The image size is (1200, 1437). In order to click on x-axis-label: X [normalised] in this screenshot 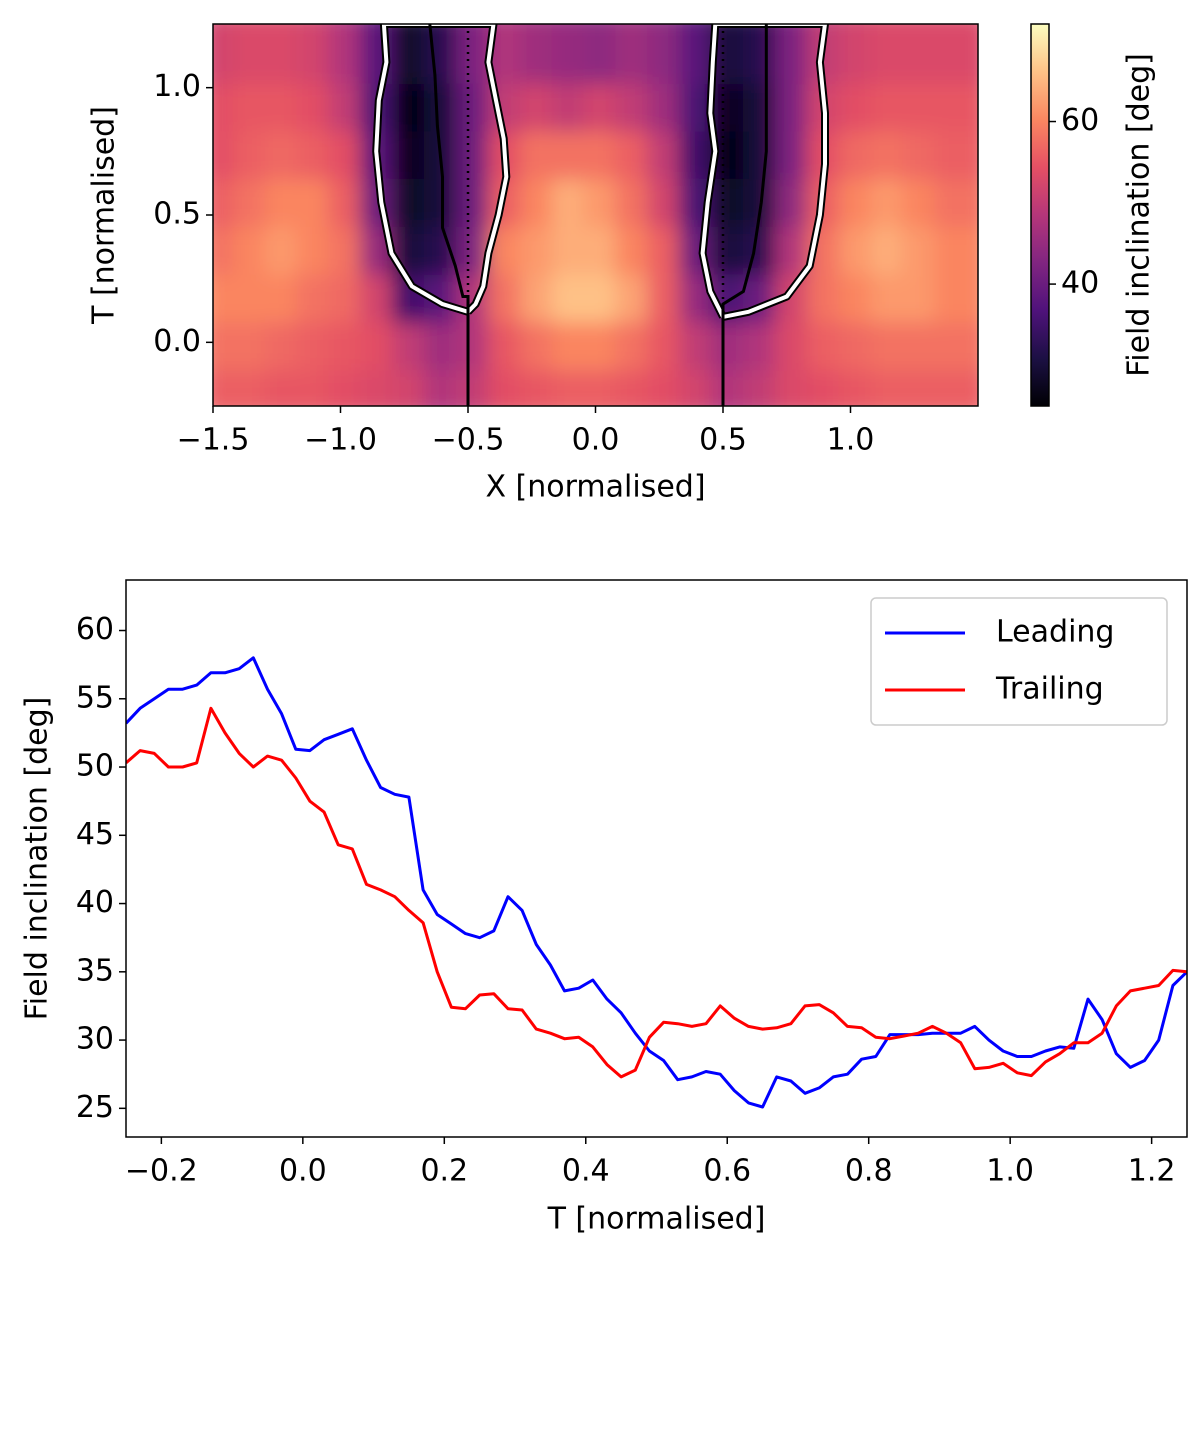, I will do `click(595, 487)`.